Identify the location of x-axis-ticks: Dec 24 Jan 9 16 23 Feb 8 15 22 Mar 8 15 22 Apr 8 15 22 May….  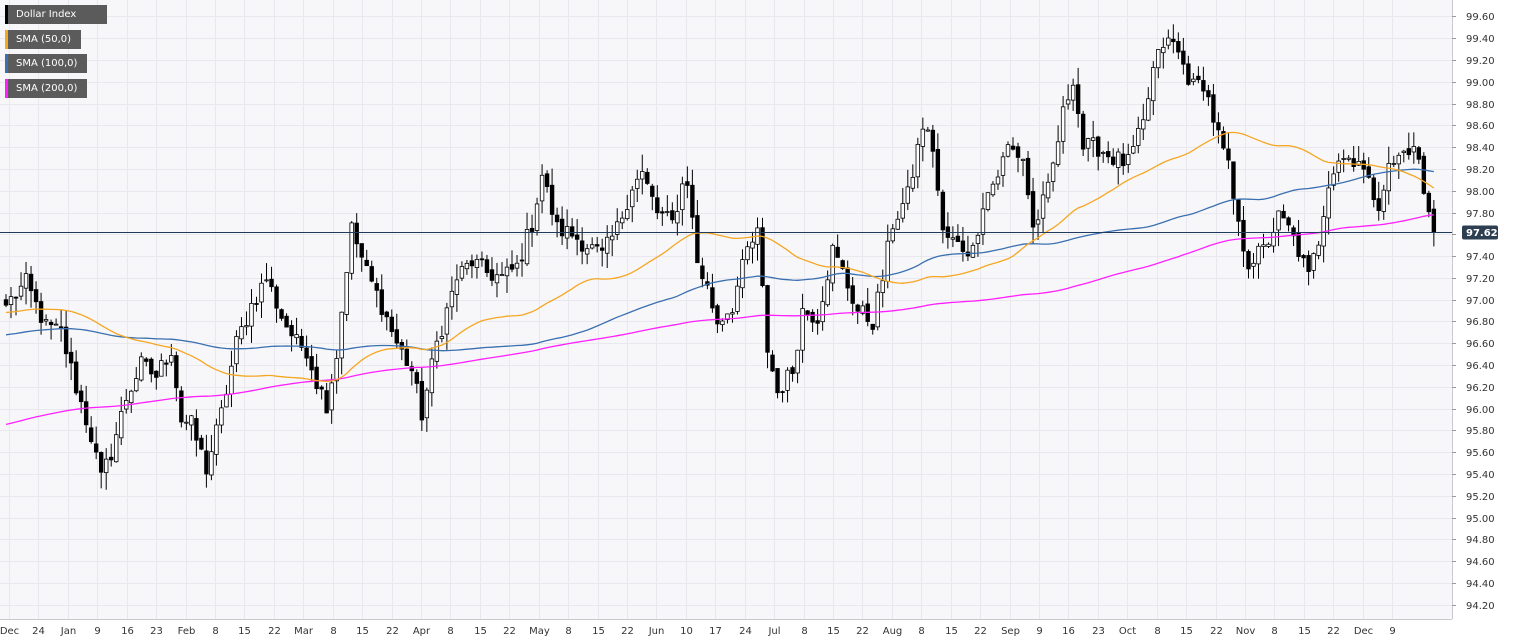
(698, 631).